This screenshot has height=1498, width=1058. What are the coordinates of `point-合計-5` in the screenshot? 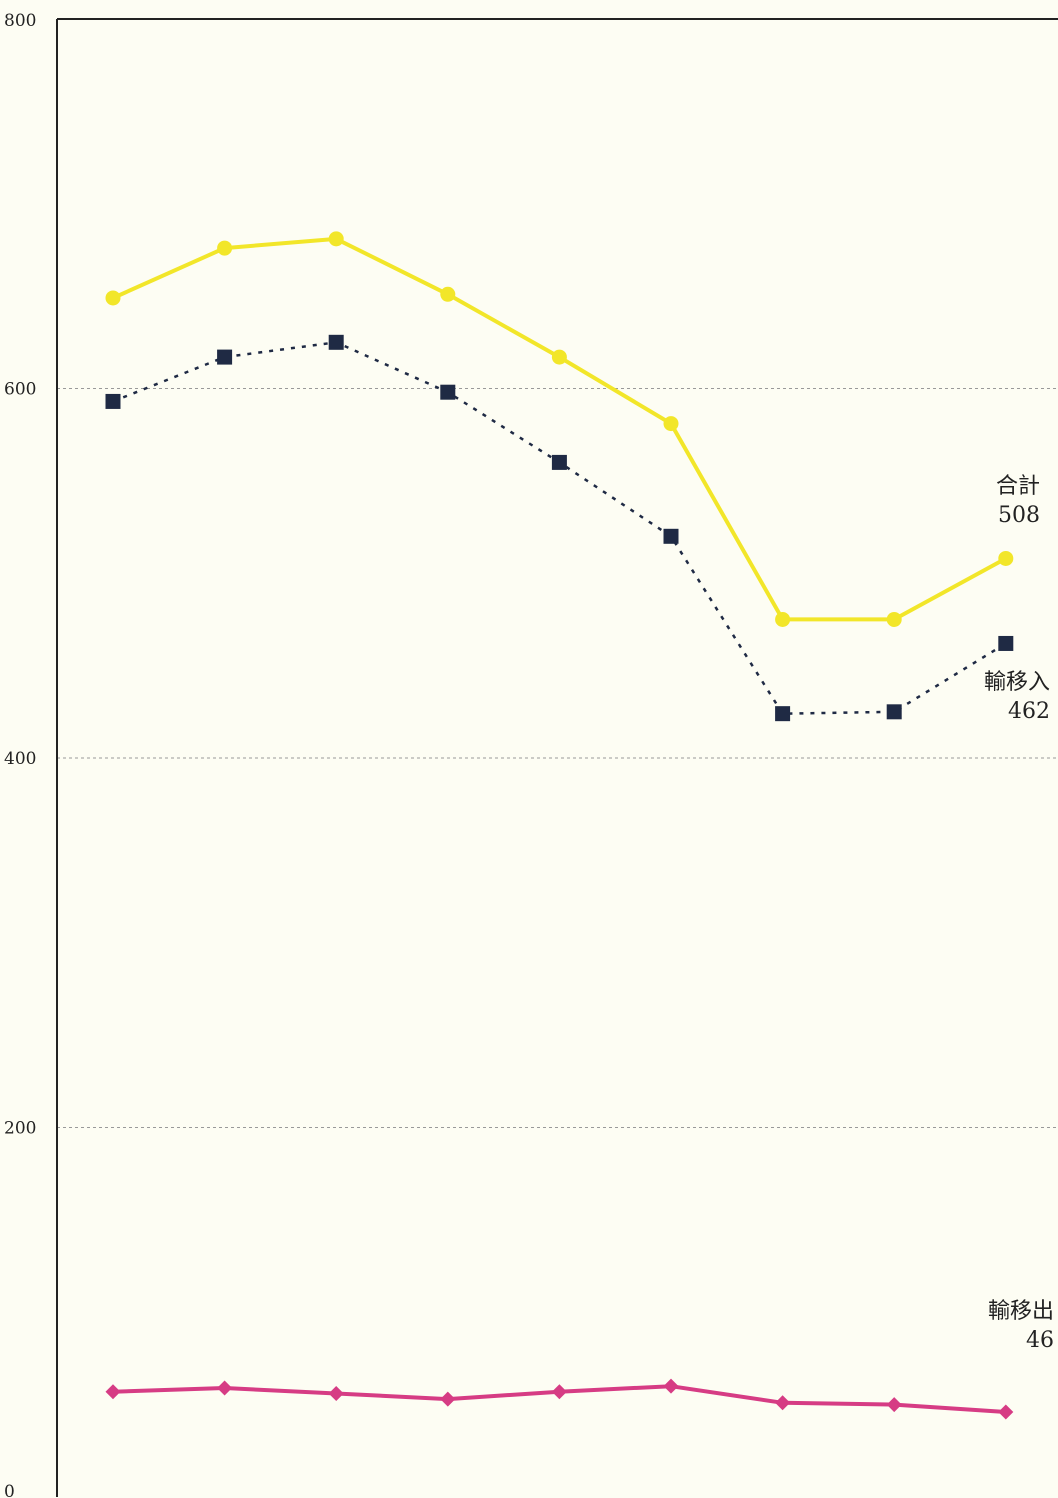 It's located at (559, 357).